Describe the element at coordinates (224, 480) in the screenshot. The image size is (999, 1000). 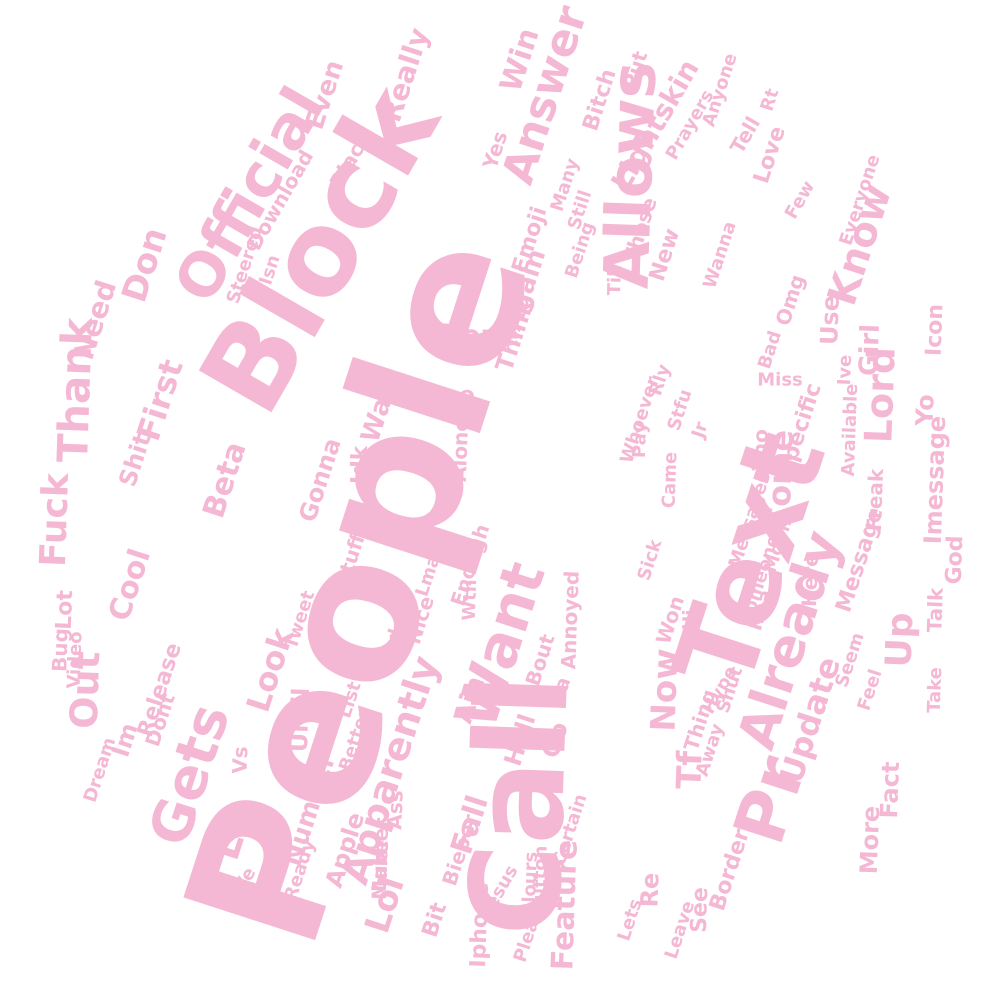
I see `word-beta: Beta` at that location.